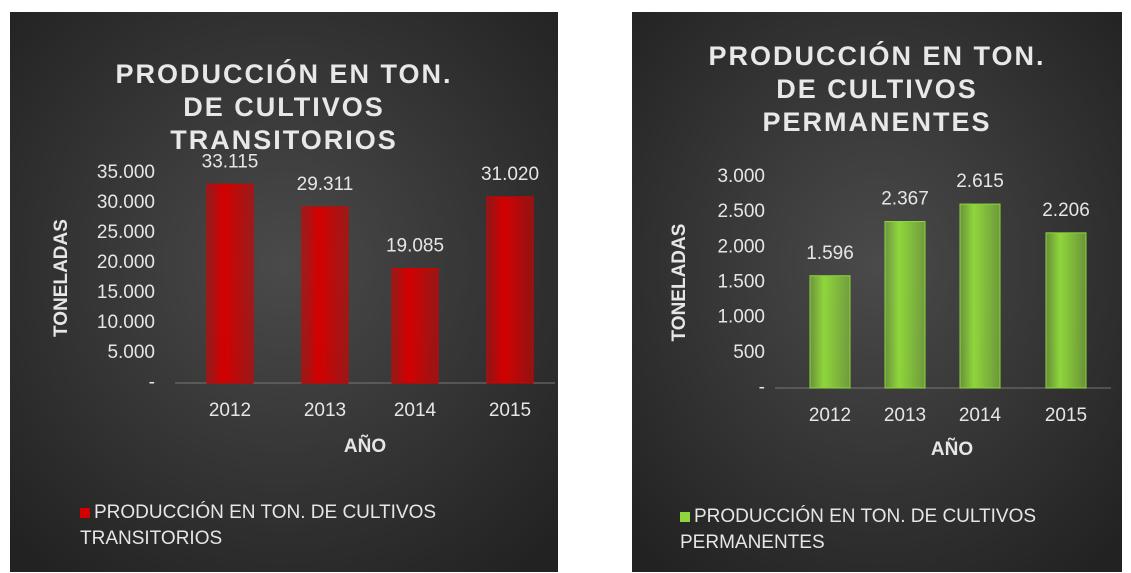  Describe the element at coordinates (126, 262) in the screenshot. I see `y-tick-label: 20.000` at that location.